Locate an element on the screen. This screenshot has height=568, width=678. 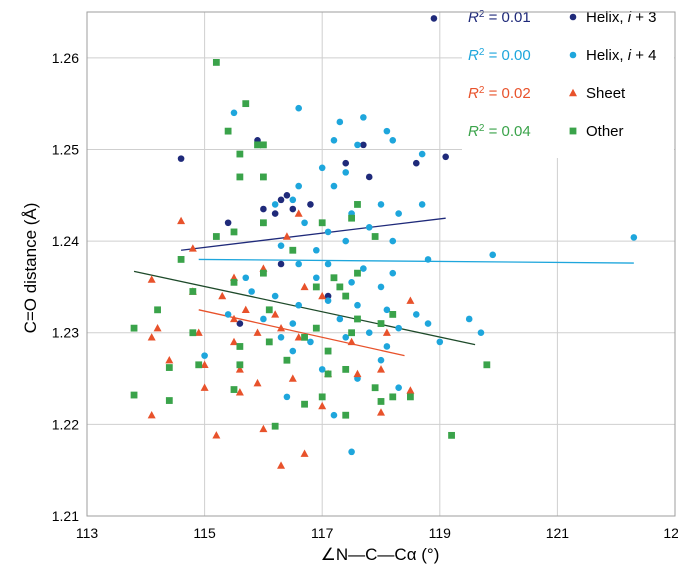
x-tick-label: 121 is located at coordinates (558, 533).